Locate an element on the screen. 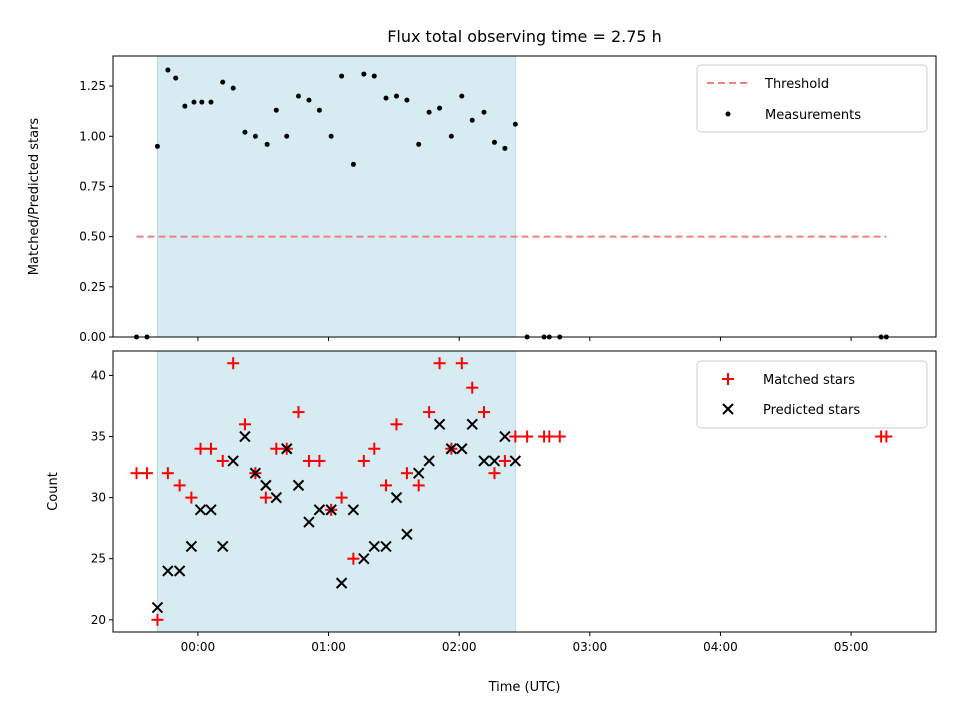 Image resolution: width=960 pixels, height=720 pixels. top-y-tick-label: 0.00 is located at coordinates (92, 337).